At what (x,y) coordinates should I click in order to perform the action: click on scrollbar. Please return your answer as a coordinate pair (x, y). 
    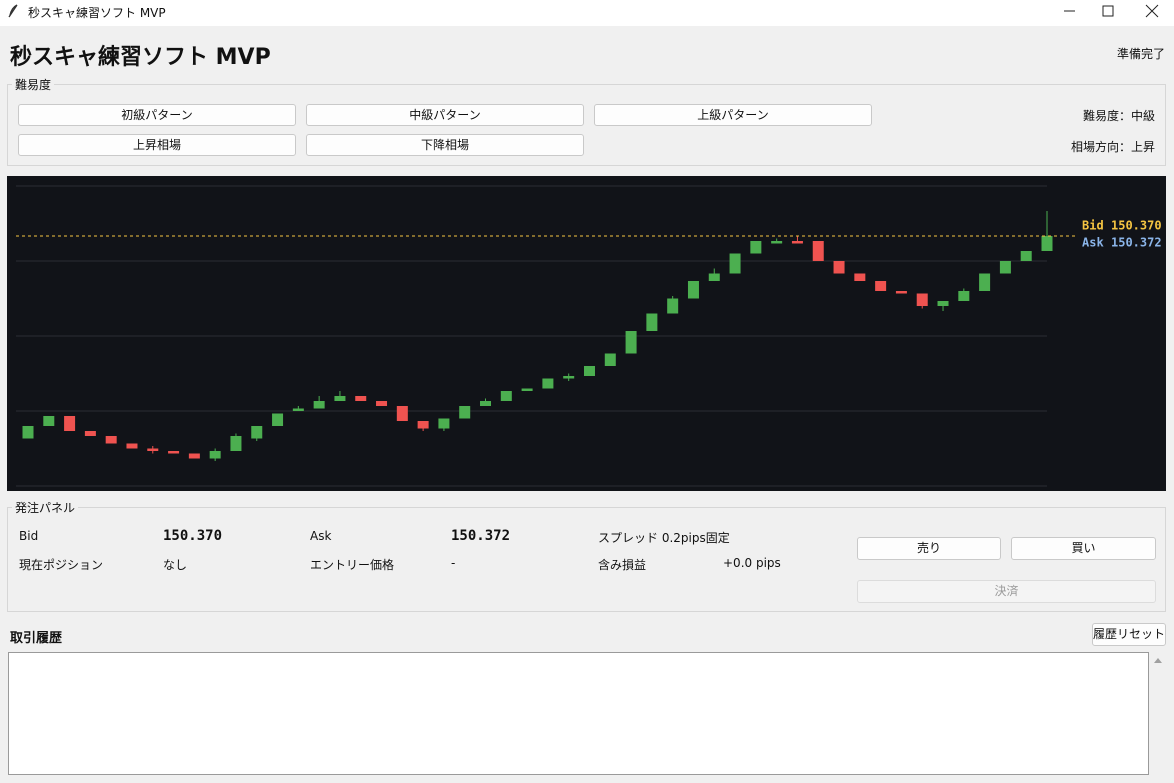
    Looking at the image, I should click on (1158, 713).